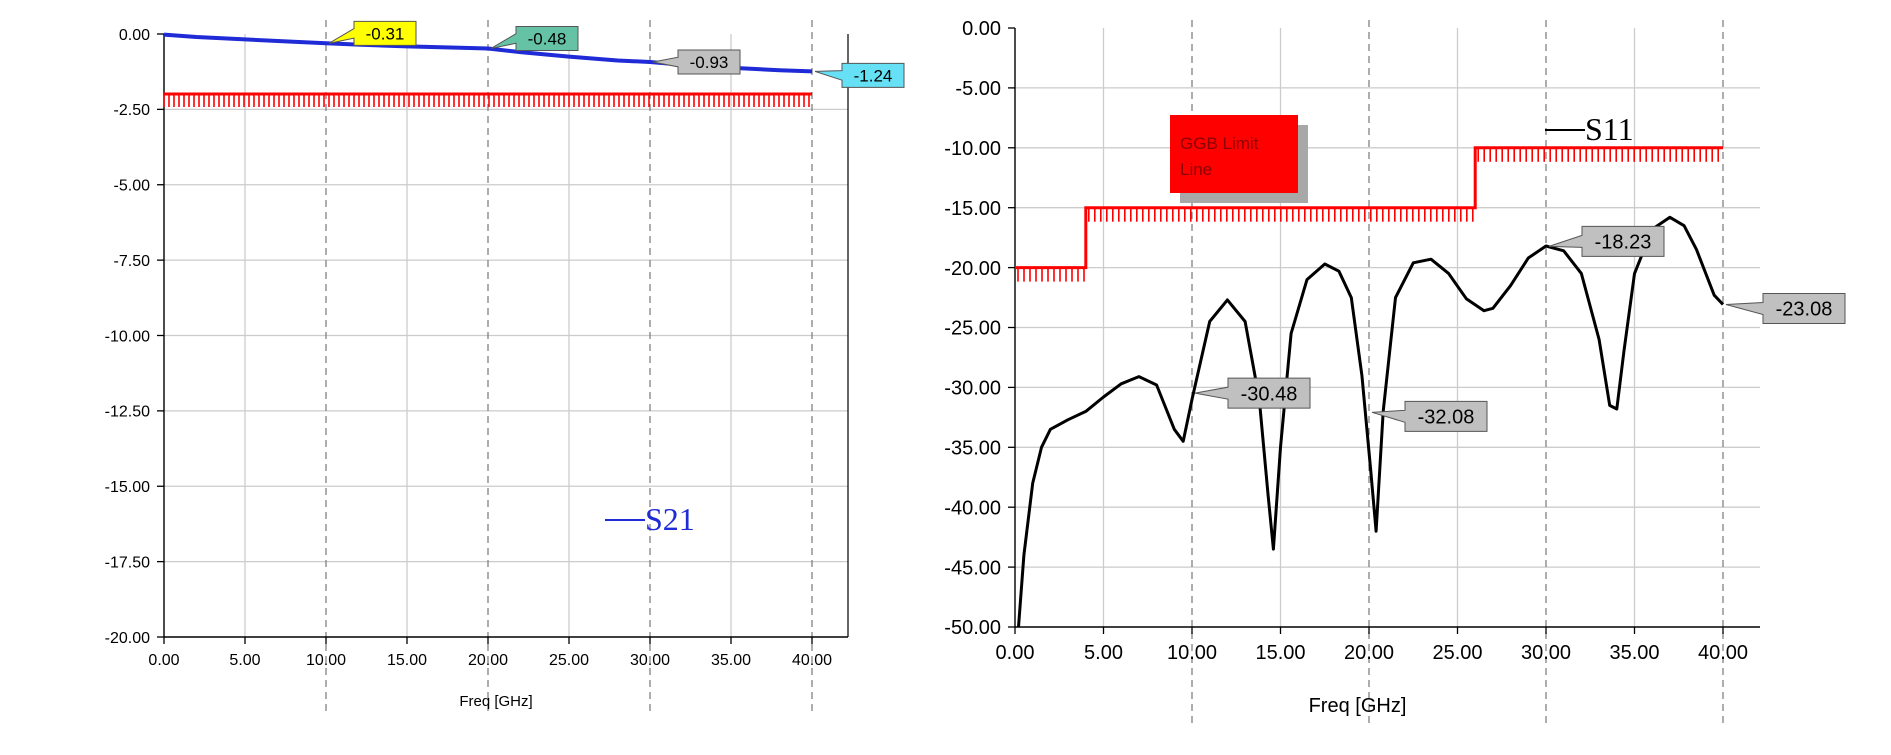 This screenshot has width=1891, height=755. I want to click on y-tick-label: -30.00, so click(972, 389).